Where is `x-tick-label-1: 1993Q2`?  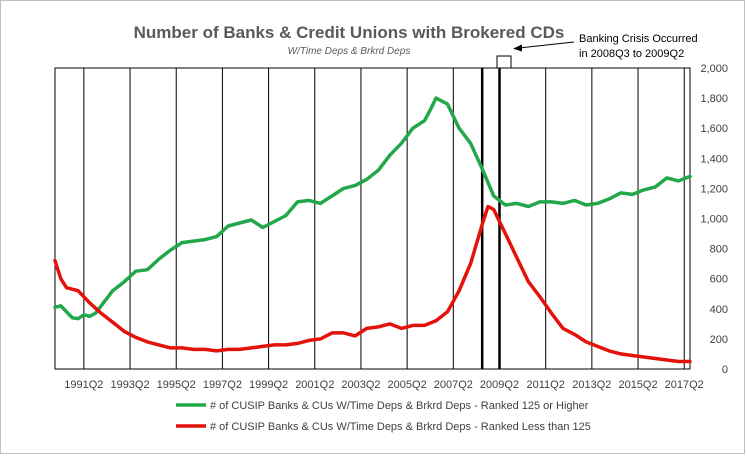 x-tick-label-1: 1993Q2 is located at coordinates (129, 385).